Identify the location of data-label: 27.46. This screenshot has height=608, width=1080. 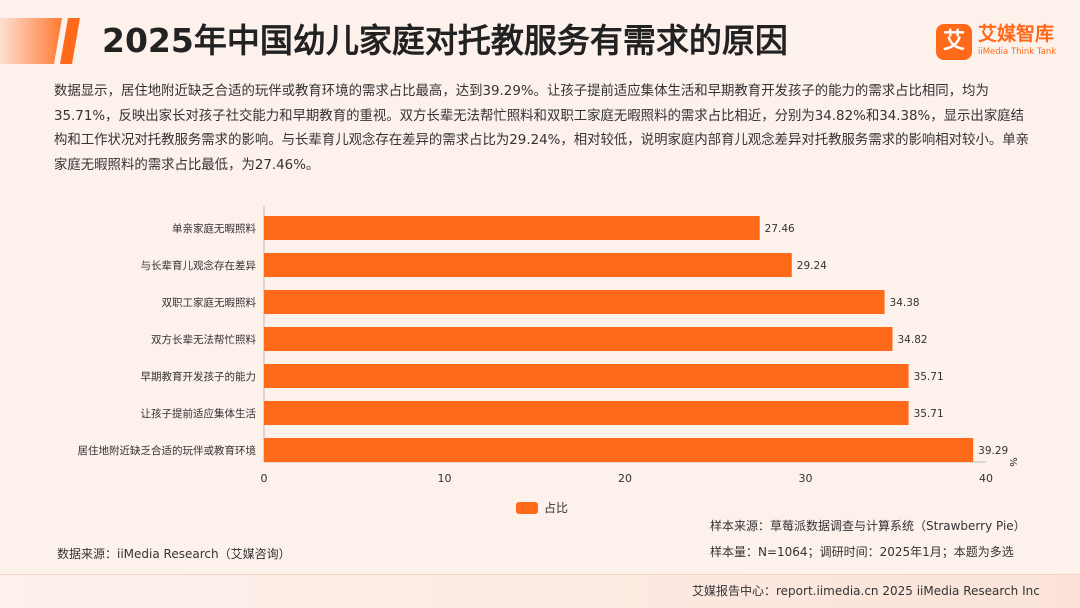
(780, 229).